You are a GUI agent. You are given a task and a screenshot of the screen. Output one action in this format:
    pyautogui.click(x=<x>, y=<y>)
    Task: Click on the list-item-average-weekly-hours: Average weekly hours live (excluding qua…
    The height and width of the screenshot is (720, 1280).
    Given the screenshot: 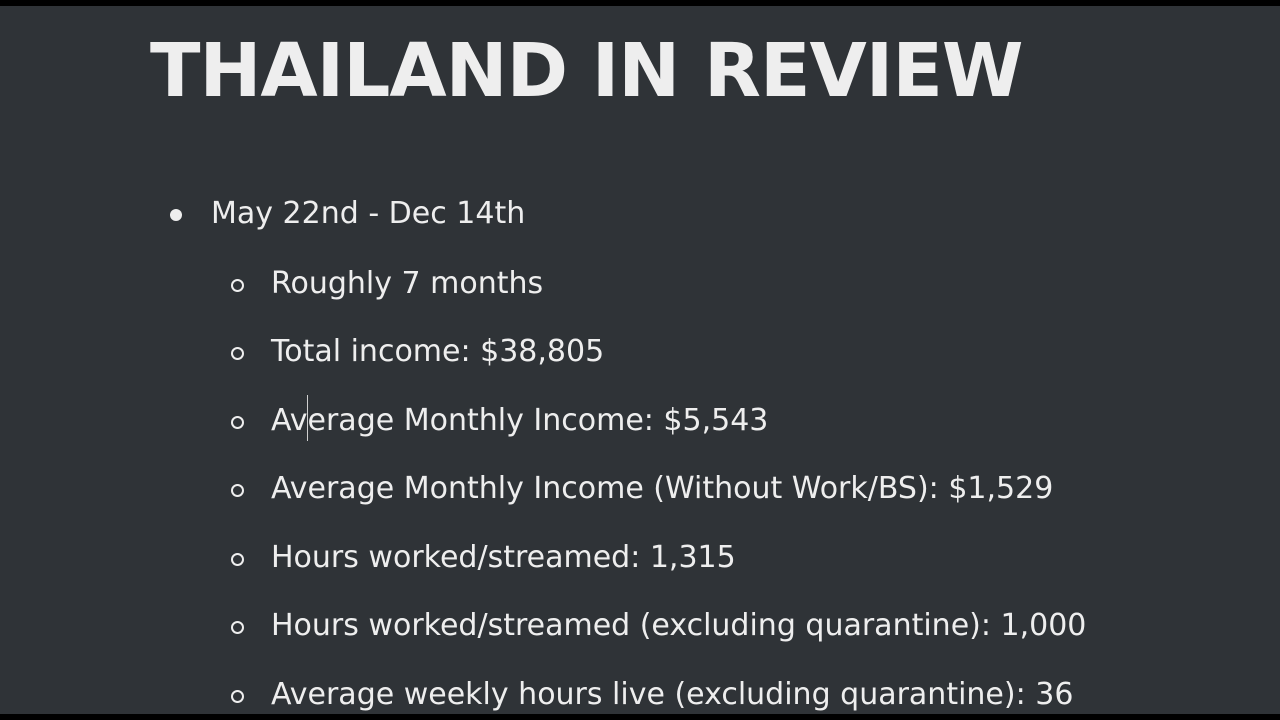 What is the action you would take?
    pyautogui.click(x=672, y=694)
    